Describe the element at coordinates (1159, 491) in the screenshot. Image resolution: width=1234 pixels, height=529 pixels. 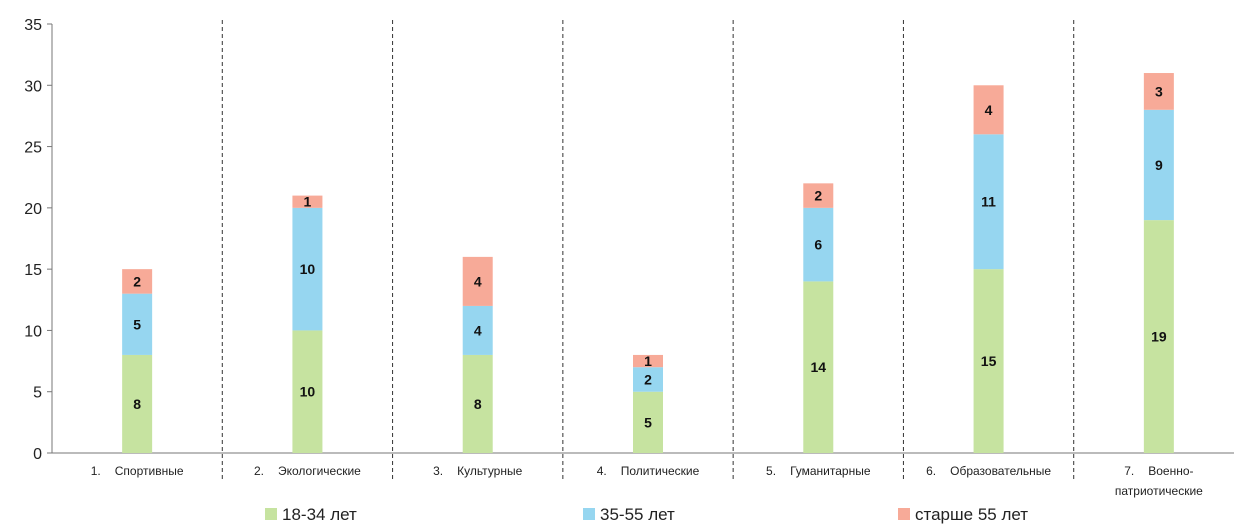
I see `x-tick-label-line-2: патриотические` at that location.